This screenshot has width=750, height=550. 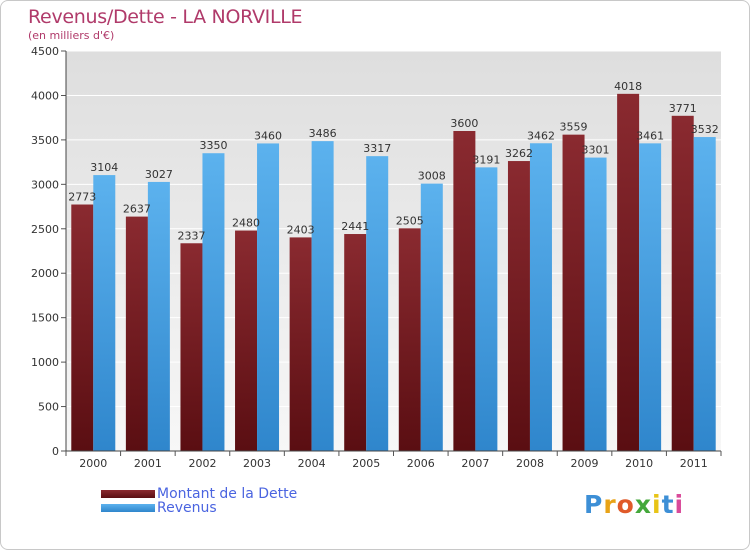 What do you see at coordinates (45, 273) in the screenshot?
I see `y-tick-label: 2000` at bounding box center [45, 273].